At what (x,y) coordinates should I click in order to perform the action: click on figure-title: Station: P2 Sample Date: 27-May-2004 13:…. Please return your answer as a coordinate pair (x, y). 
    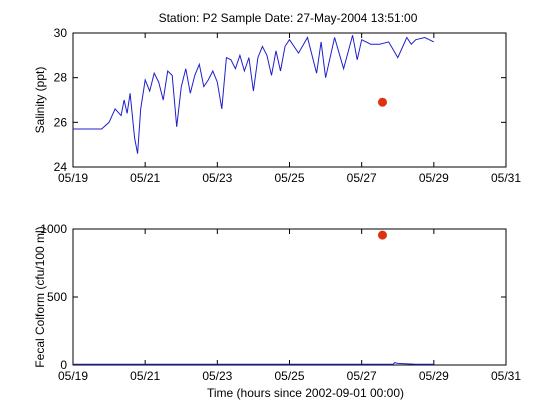
    Looking at the image, I should click on (288, 18).